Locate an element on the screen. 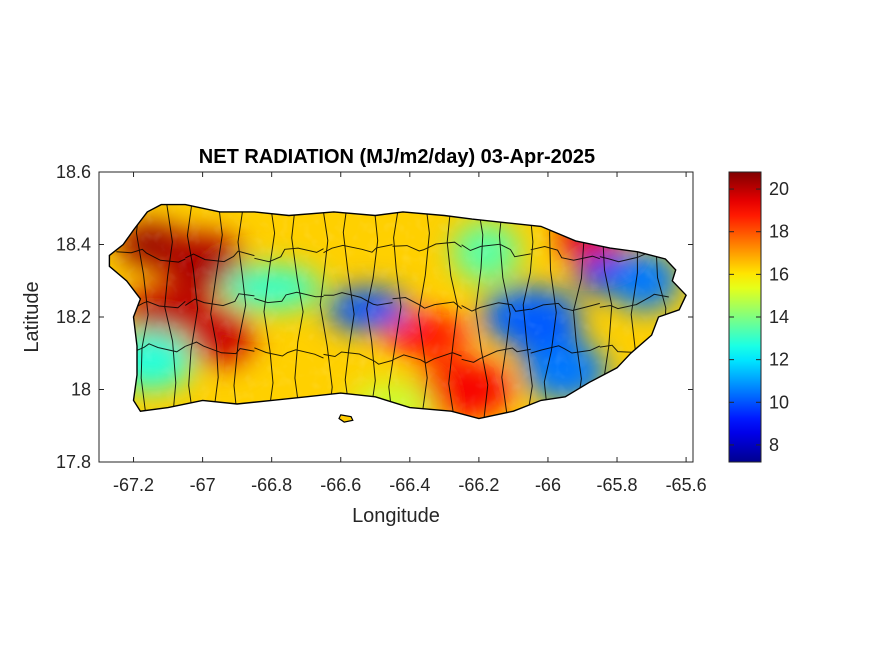 This screenshot has height=656, width=875. x-tick-label: -66.6 is located at coordinates (340, 485).